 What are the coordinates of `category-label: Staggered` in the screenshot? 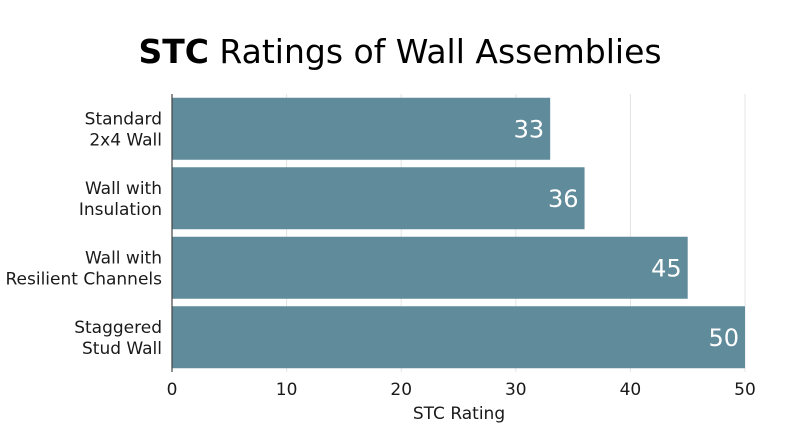 It's located at (118, 328).